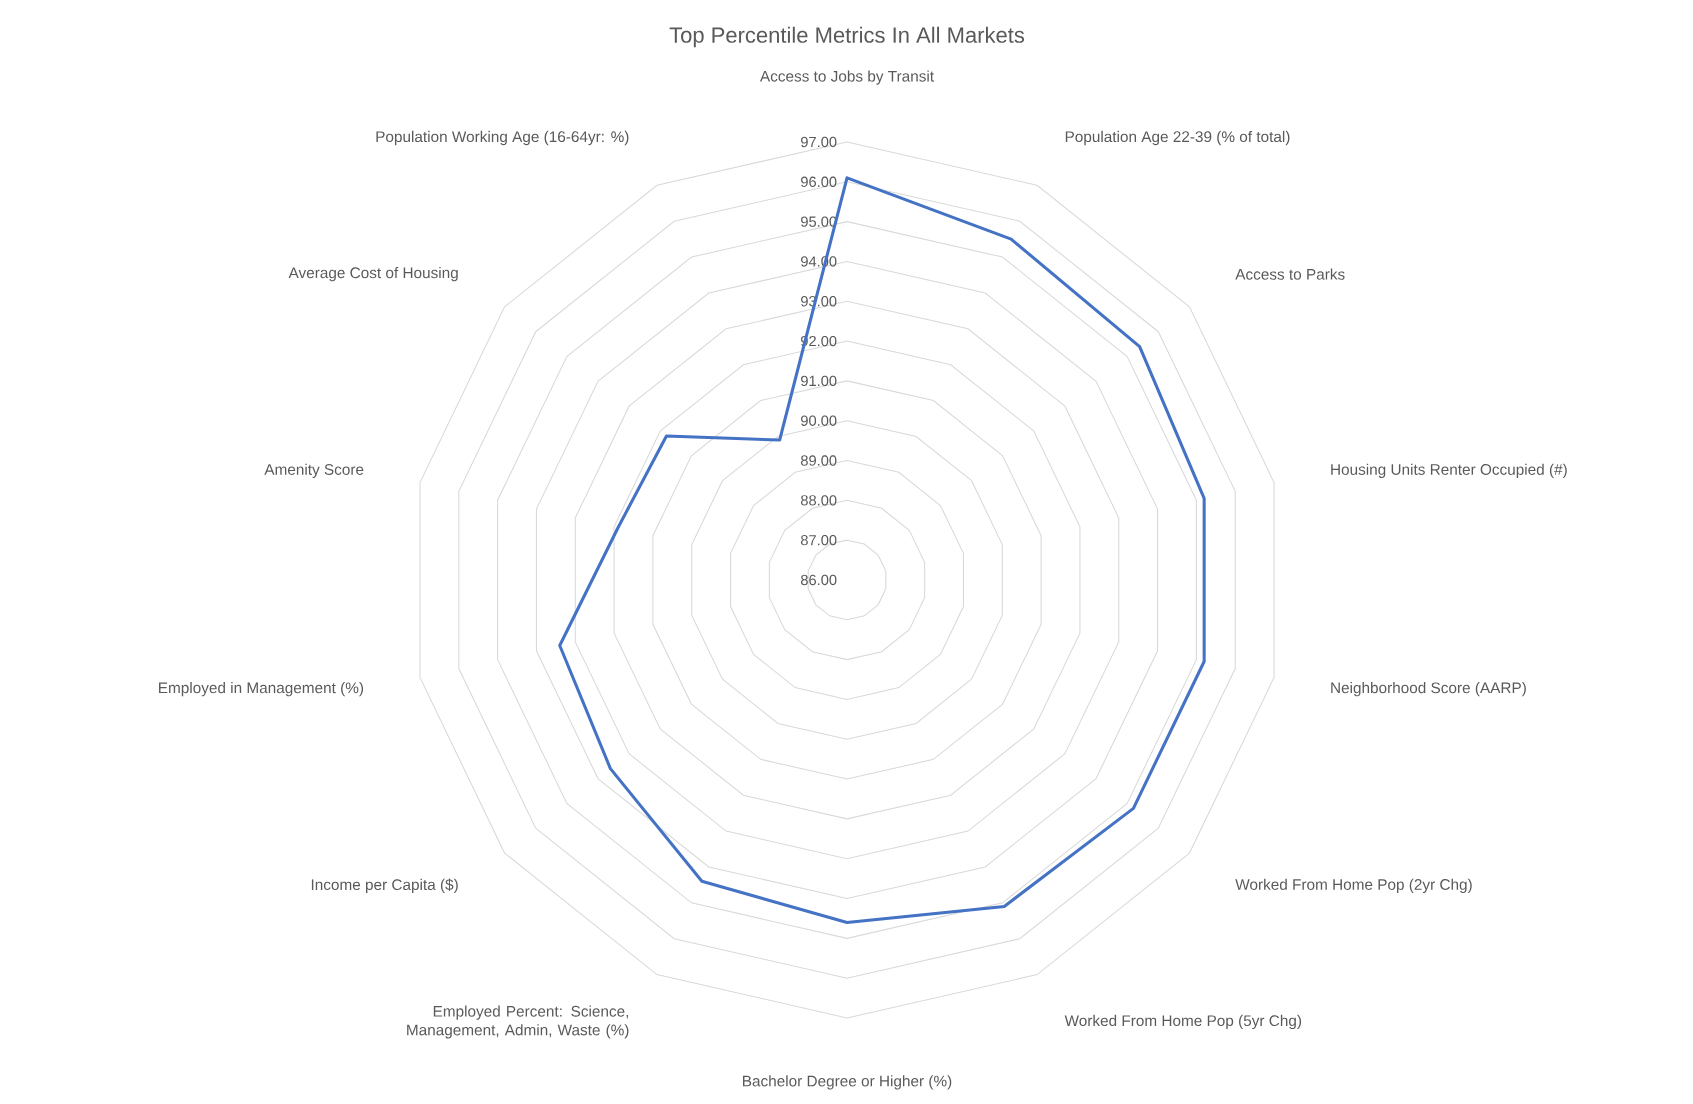 The width and height of the screenshot is (1693, 1104). Describe the element at coordinates (818, 500) in the screenshot. I see `y-tick-label: 88.00` at that location.